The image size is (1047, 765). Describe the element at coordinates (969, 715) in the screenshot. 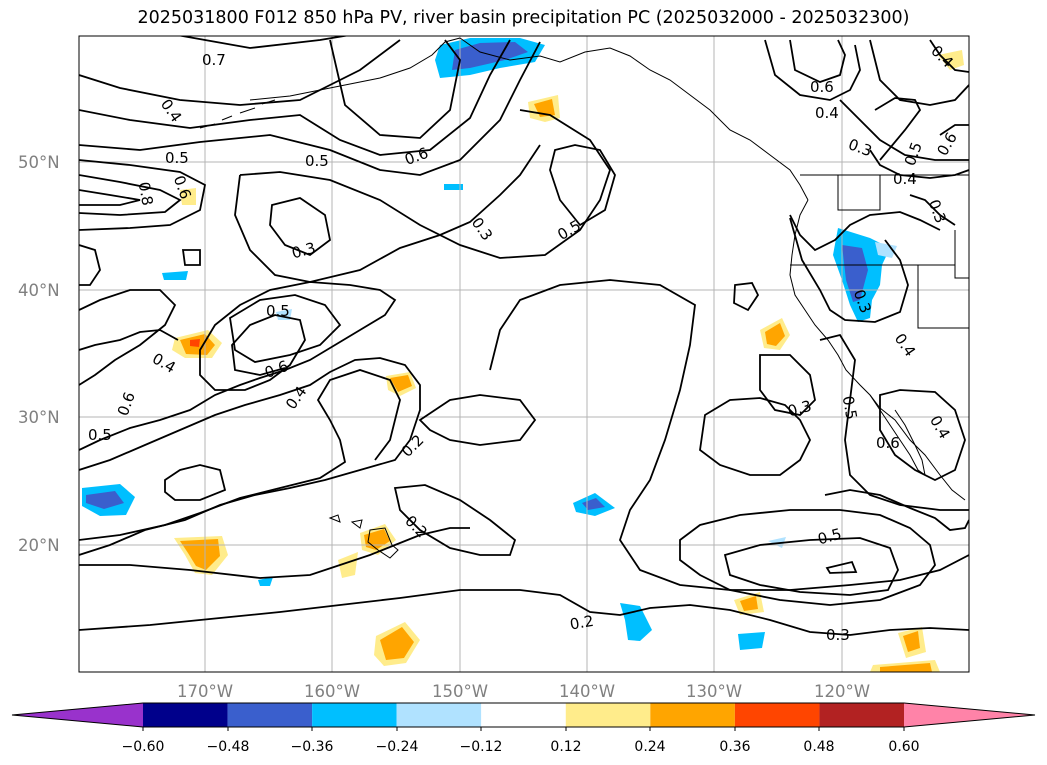

I see `colorbar-extend-high` at that location.